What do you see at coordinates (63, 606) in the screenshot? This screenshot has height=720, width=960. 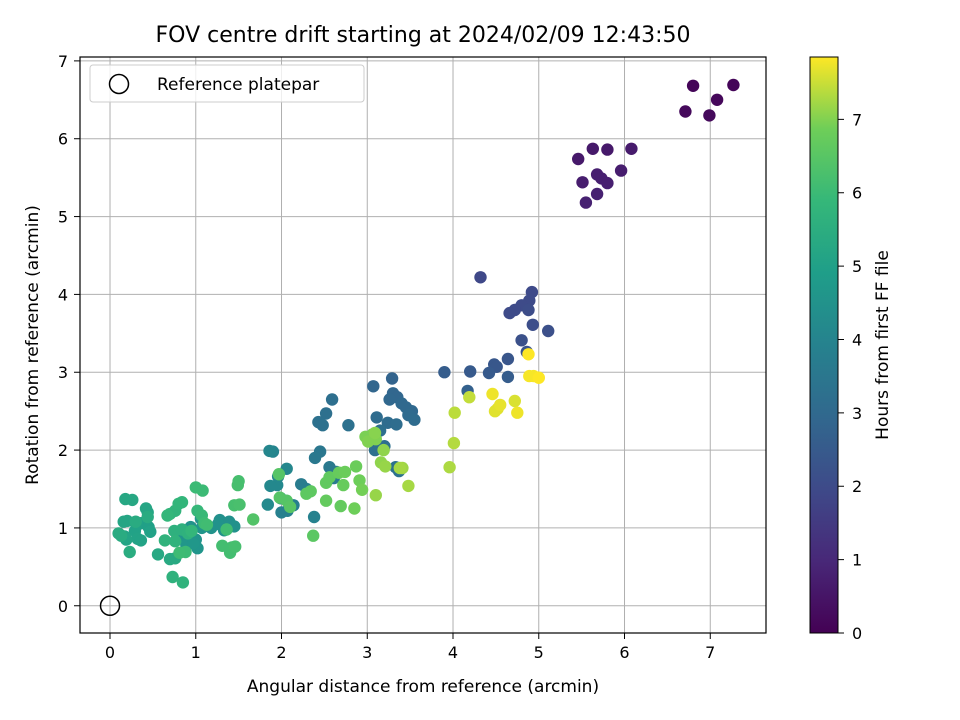 I see `y-tick-label: 0` at bounding box center [63, 606].